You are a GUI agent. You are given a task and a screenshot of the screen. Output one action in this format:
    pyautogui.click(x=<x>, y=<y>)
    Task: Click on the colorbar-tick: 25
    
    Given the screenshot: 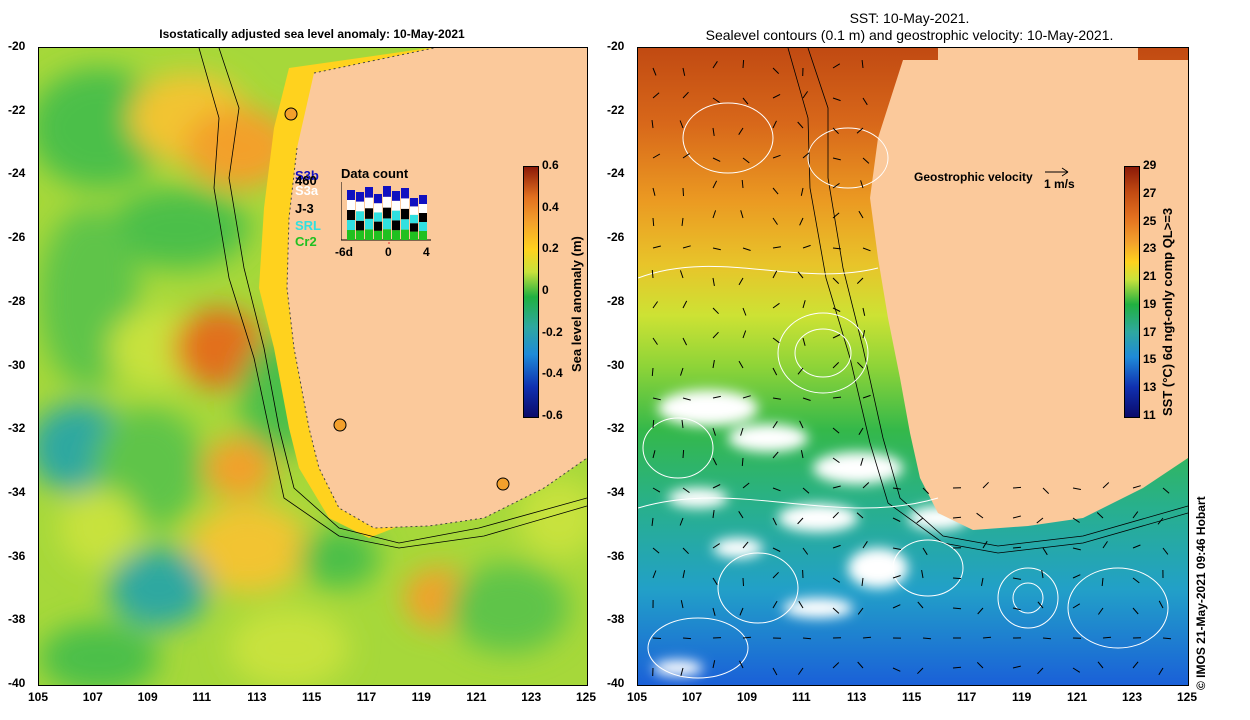 What is the action you would take?
    pyautogui.click(x=1150, y=220)
    